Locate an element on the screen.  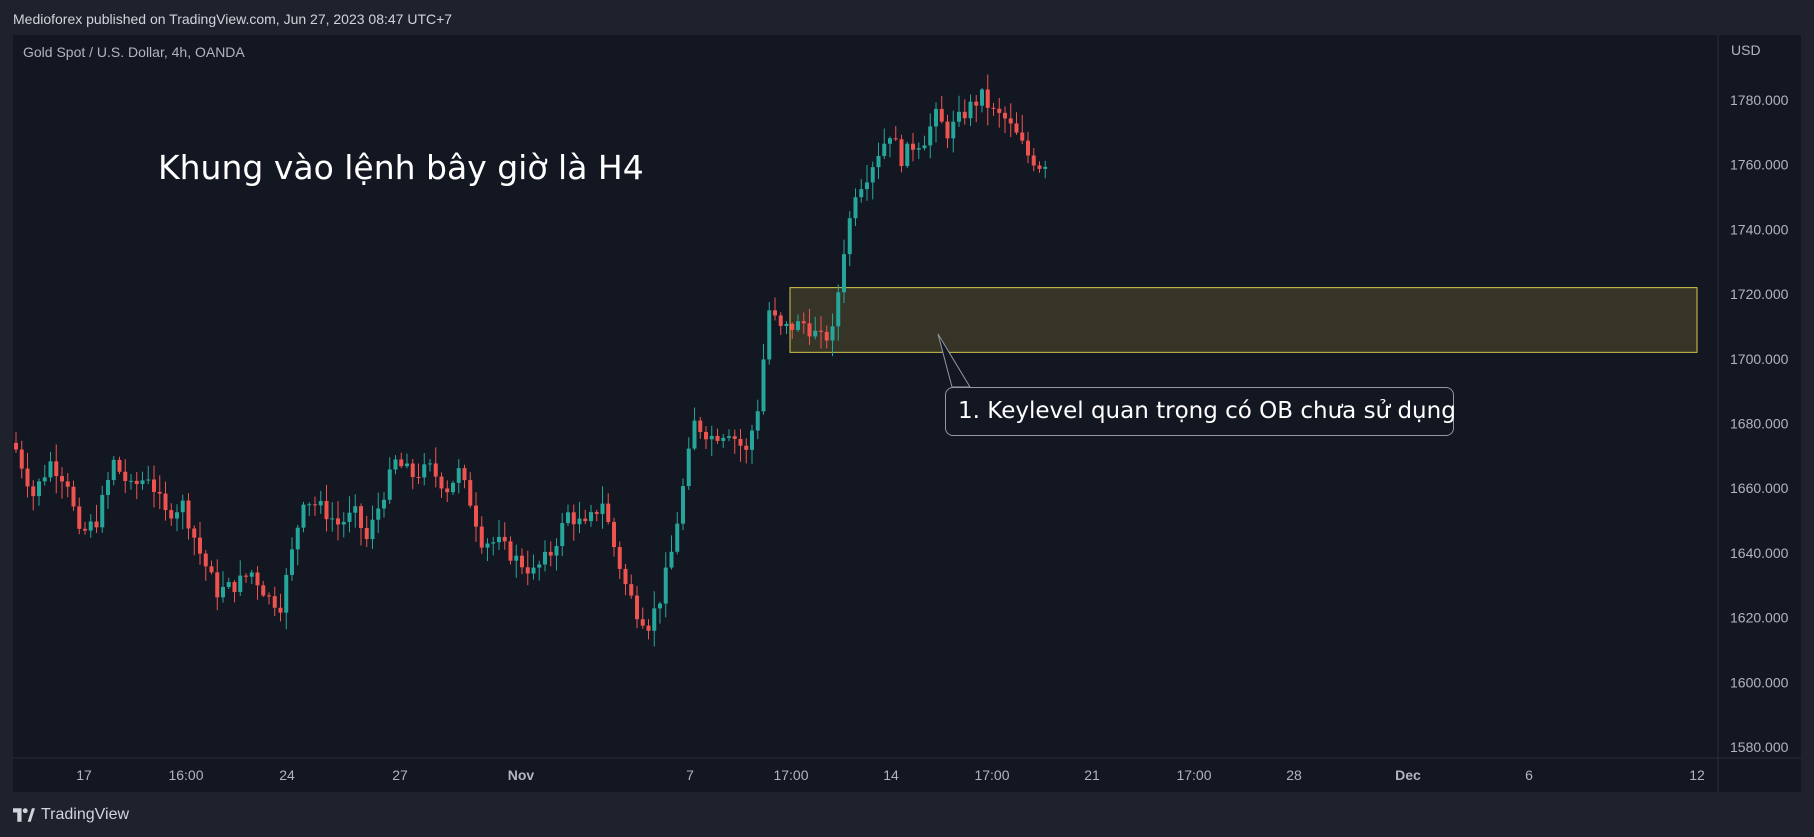
order-block-zone is located at coordinates (1243, 320).